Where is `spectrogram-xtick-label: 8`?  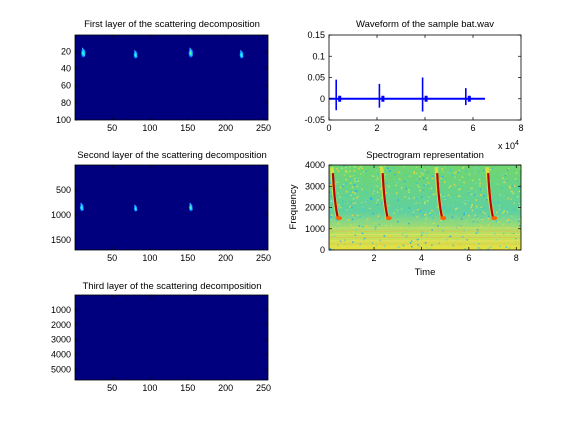
spectrogram-xtick-label: 8 is located at coordinates (516, 258).